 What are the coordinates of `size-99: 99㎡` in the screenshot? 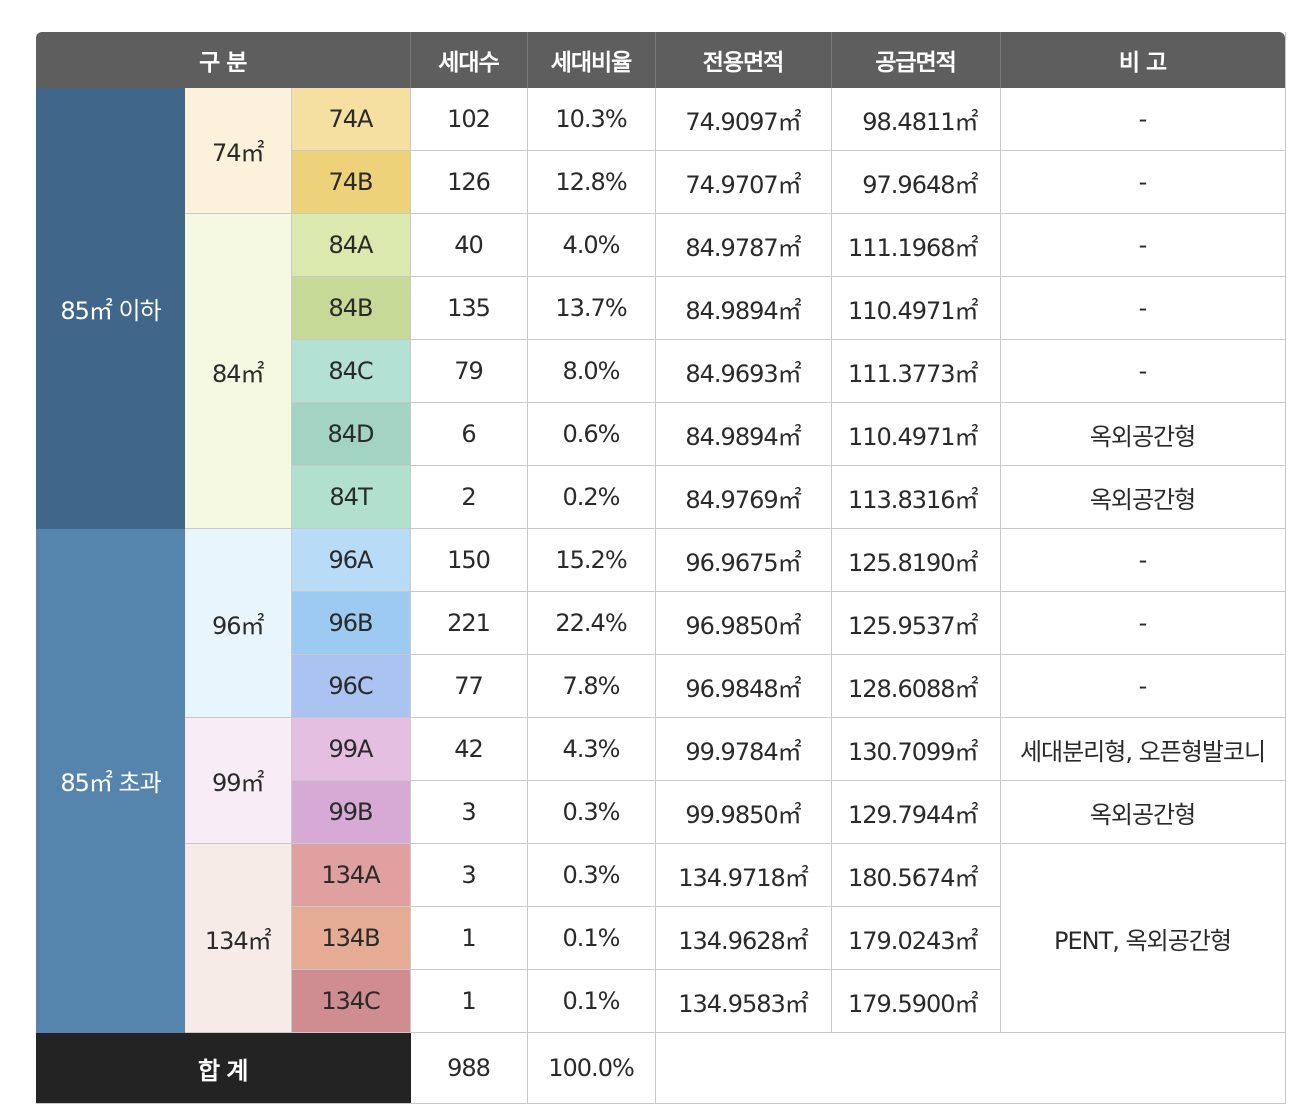 It's located at (238, 780).